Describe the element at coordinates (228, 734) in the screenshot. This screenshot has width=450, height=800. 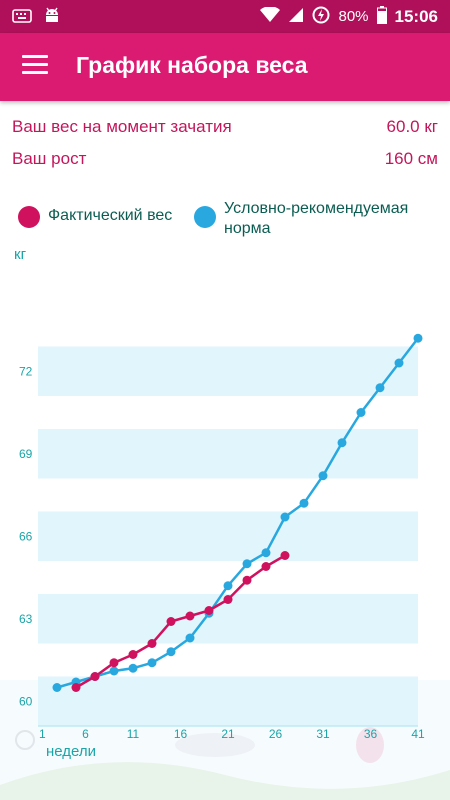
I see `x-tick-label-4: 21` at that location.